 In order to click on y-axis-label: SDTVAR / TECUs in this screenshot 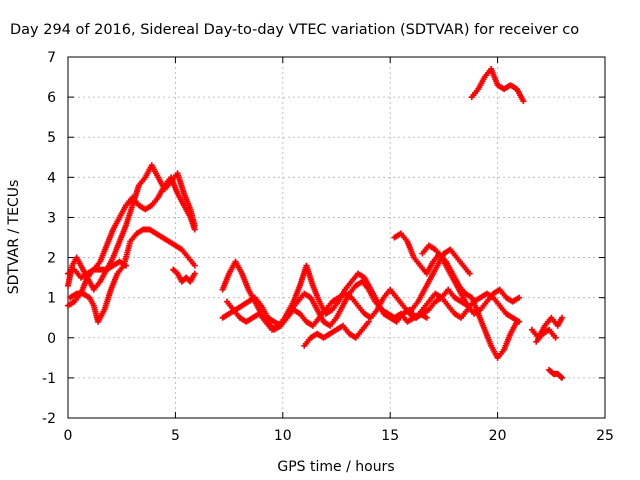, I will do `click(14, 237)`.